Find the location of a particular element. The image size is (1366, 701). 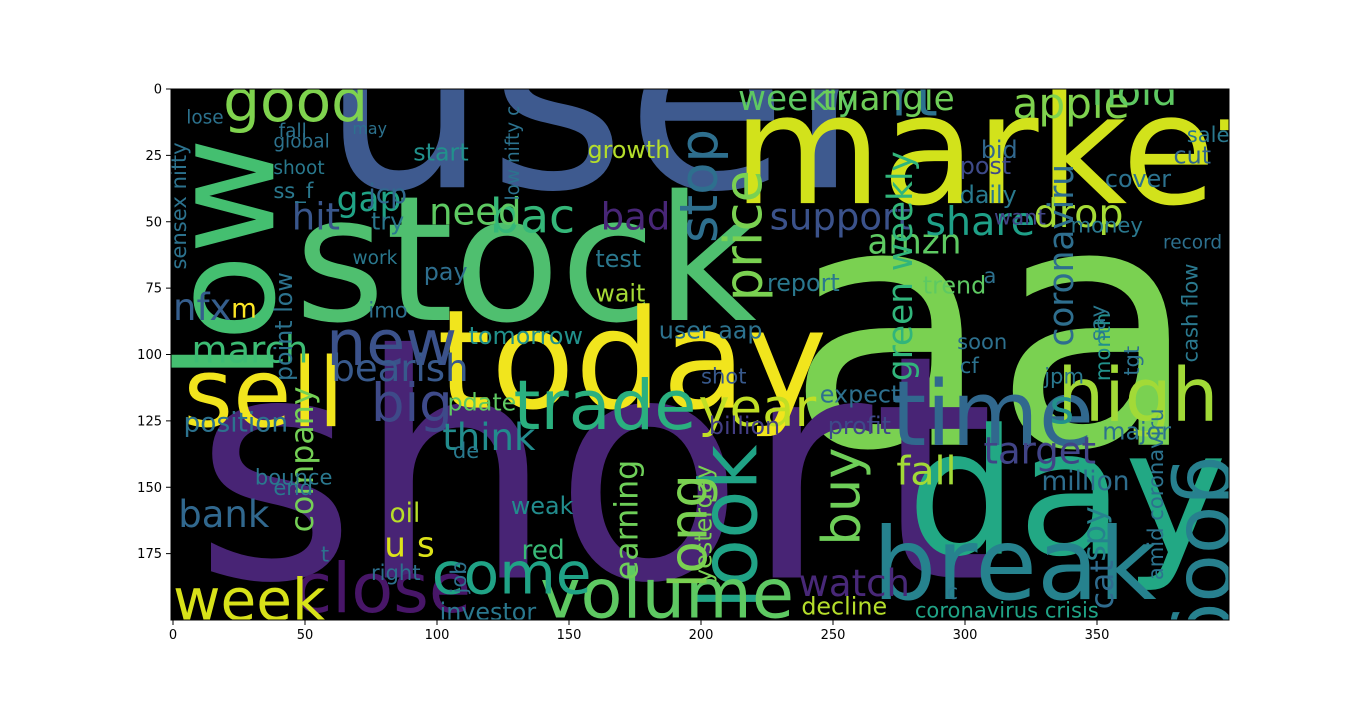

word-low-nifty-c: low nifty c is located at coordinates (513, 153).